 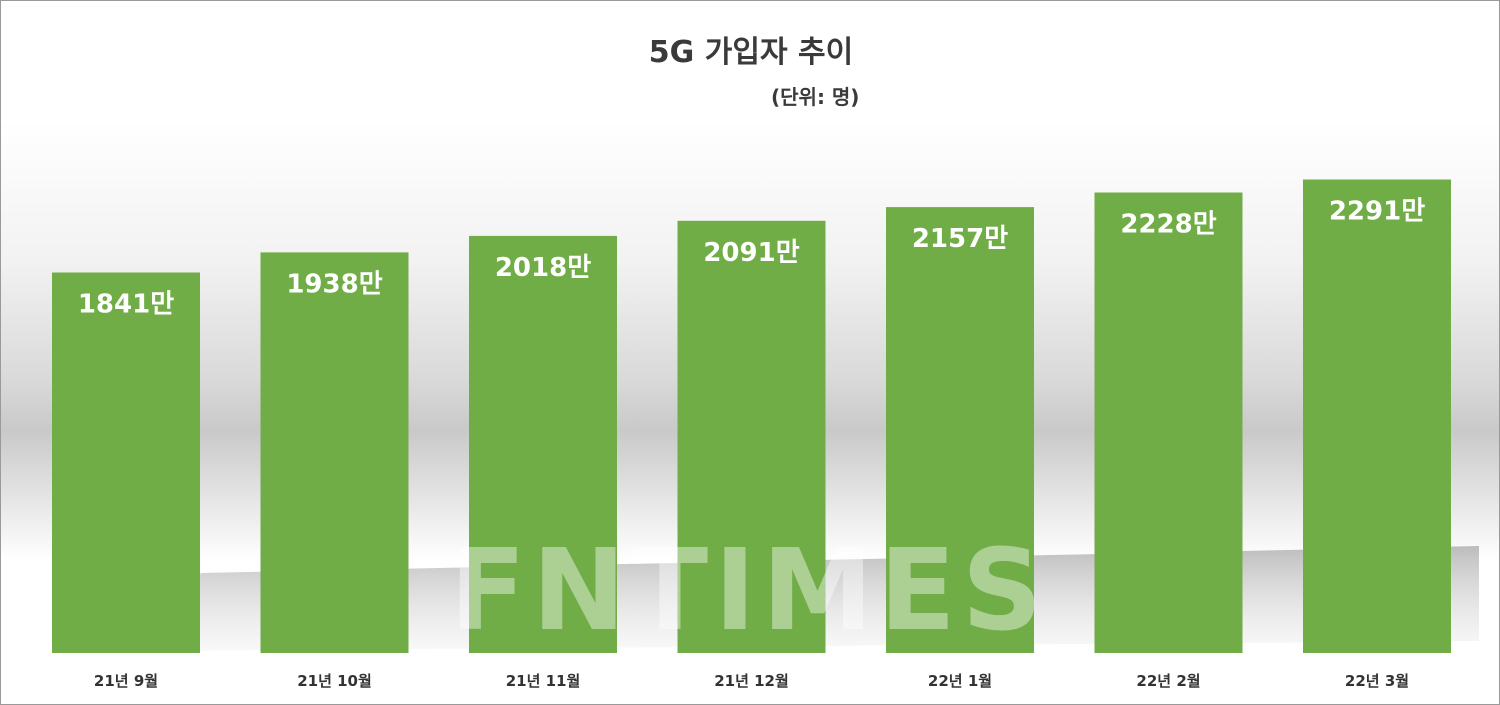 I want to click on x-tick-label-4: 21년 12월, so click(x=751, y=681).